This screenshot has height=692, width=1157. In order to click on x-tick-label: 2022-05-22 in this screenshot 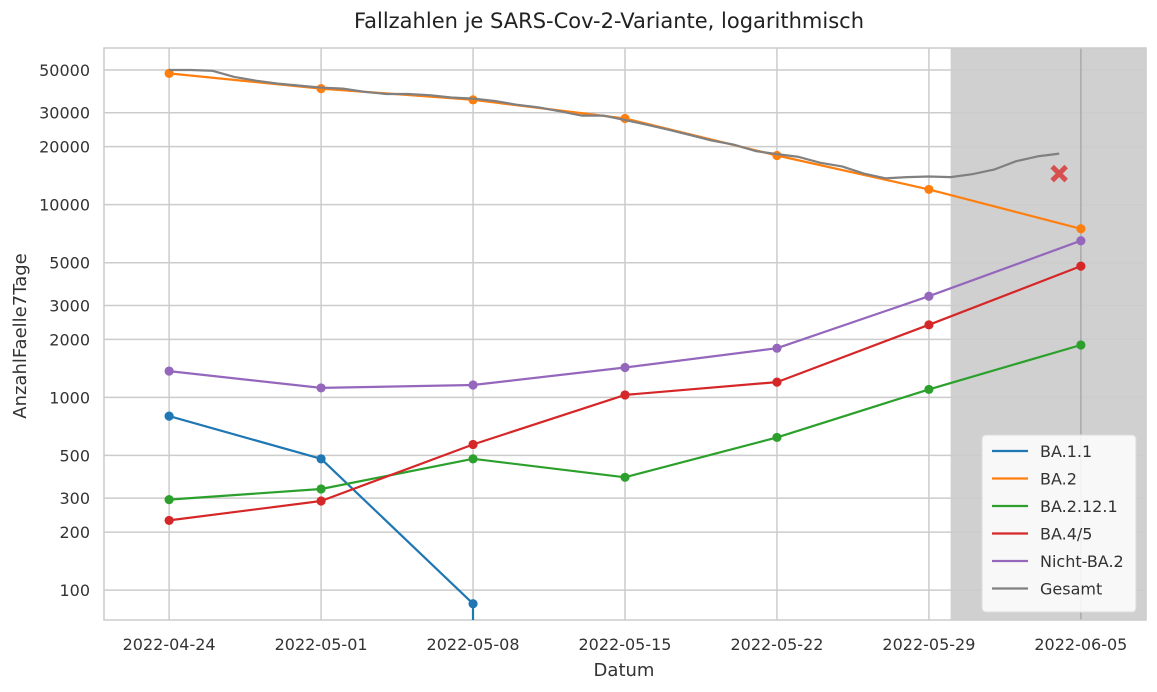, I will do `click(776, 644)`.